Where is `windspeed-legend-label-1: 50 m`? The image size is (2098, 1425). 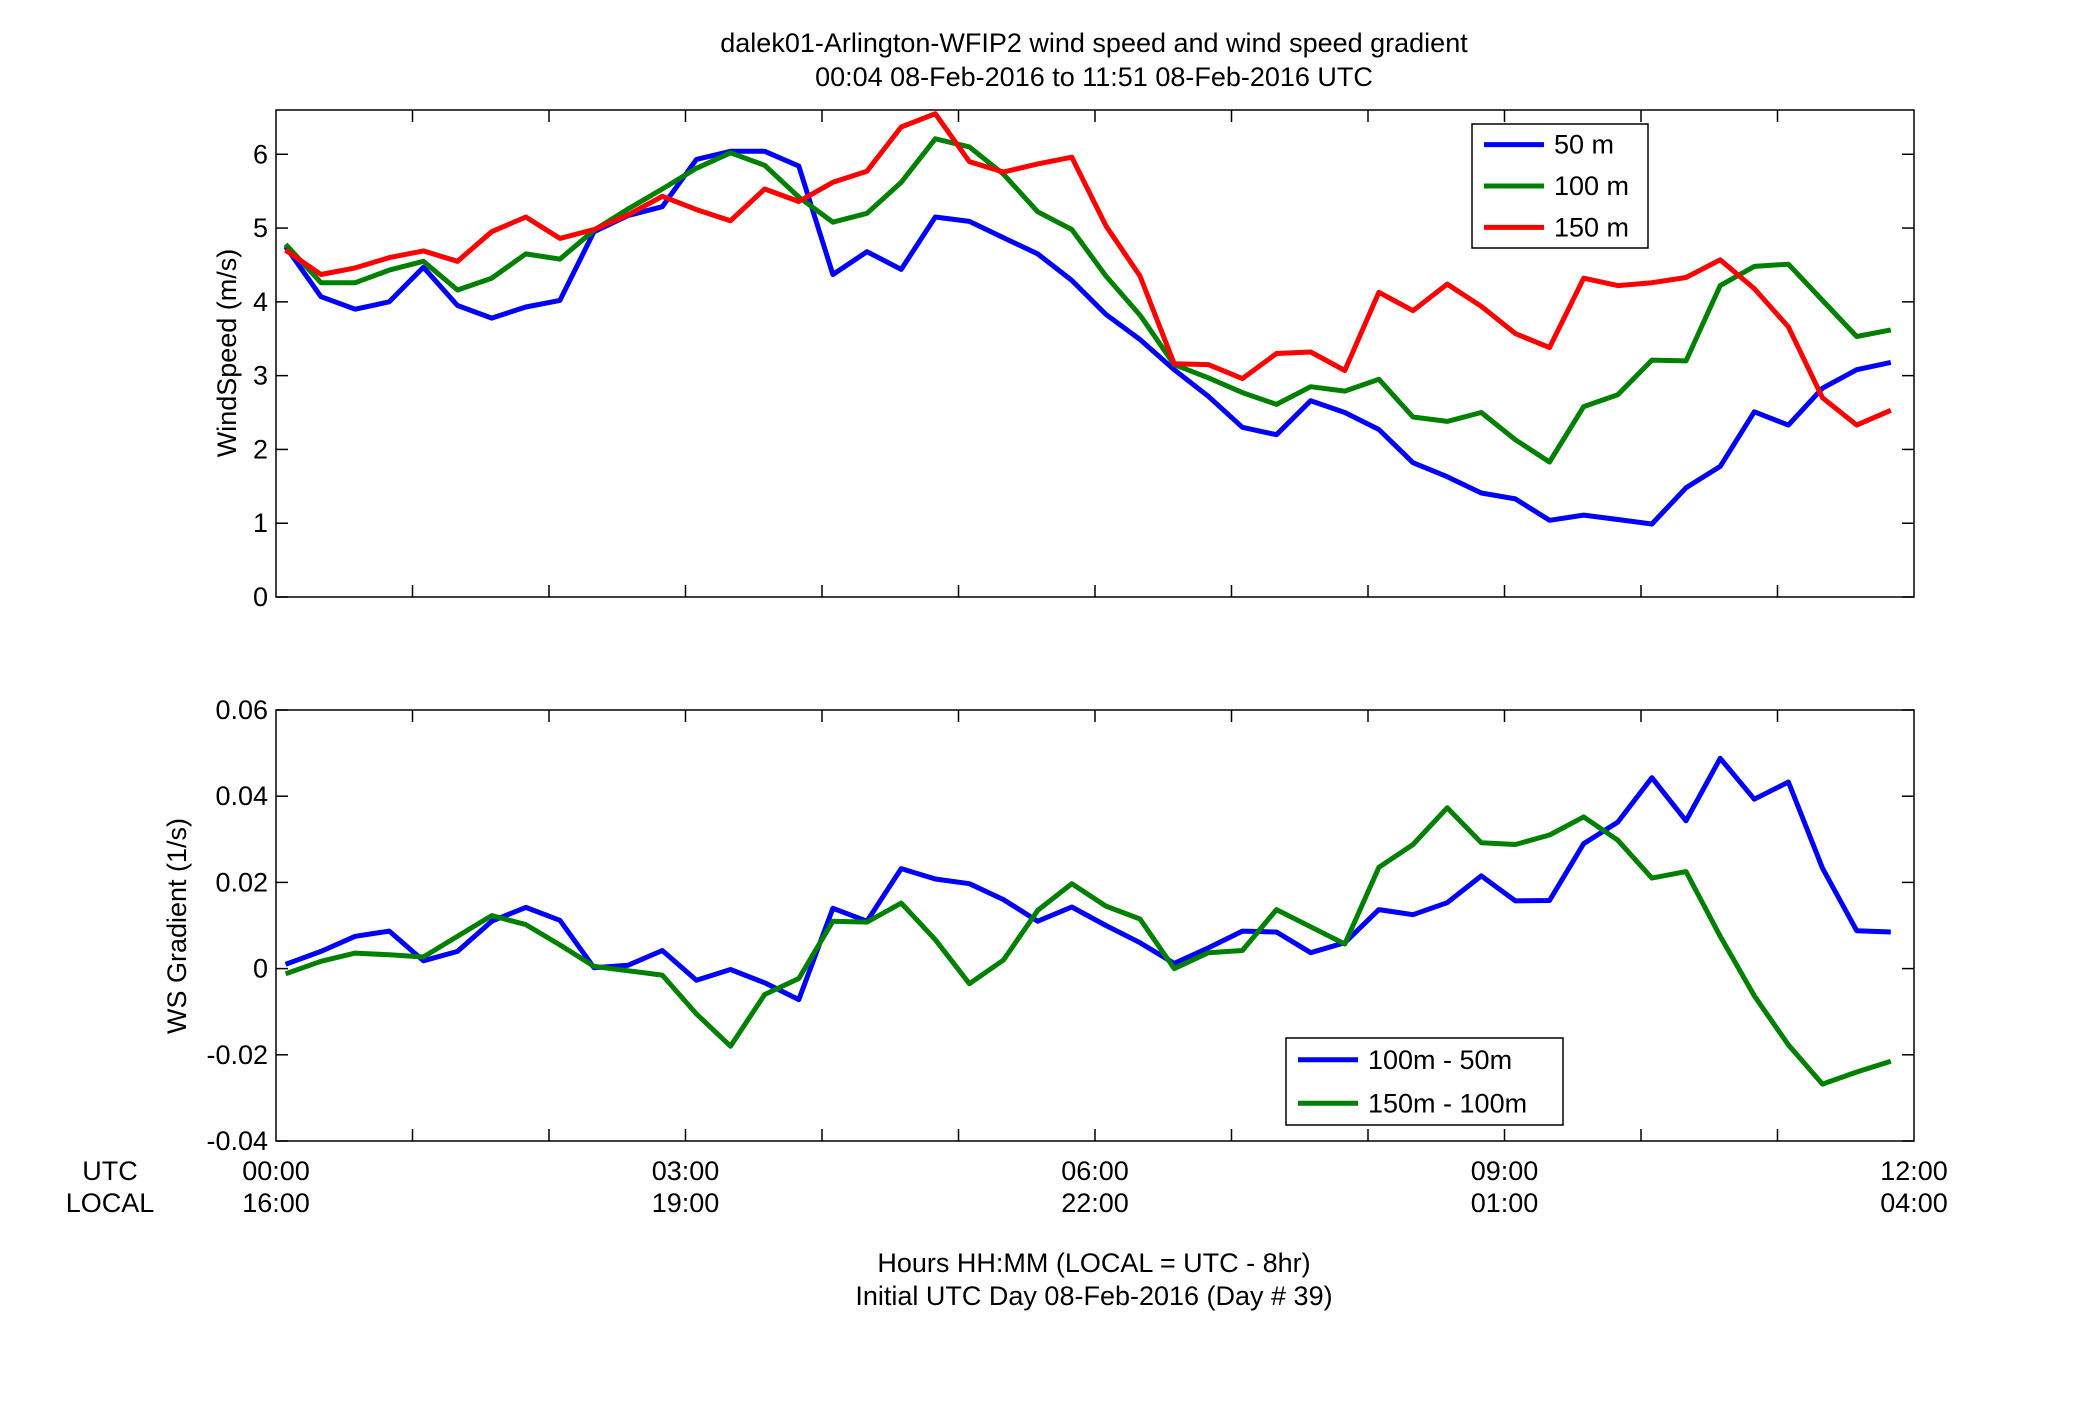
windspeed-legend-label-1: 50 m is located at coordinates (1584, 145).